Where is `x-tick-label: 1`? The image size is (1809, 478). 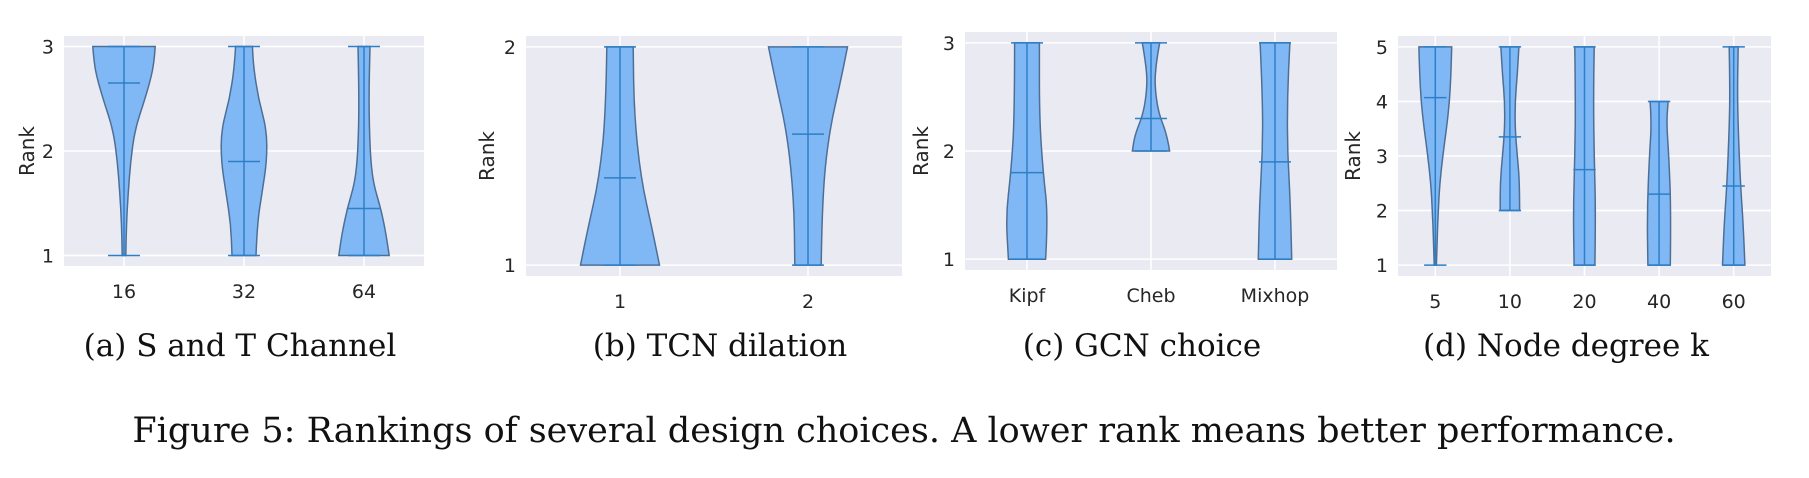
x-tick-label: 1 is located at coordinates (620, 302).